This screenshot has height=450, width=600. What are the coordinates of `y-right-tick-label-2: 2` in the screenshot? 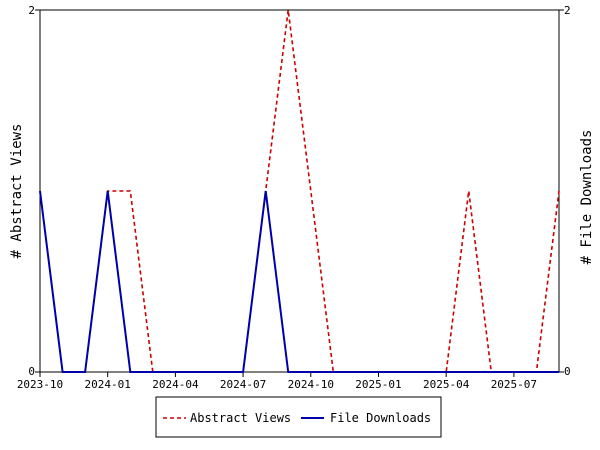 It's located at (567, 10).